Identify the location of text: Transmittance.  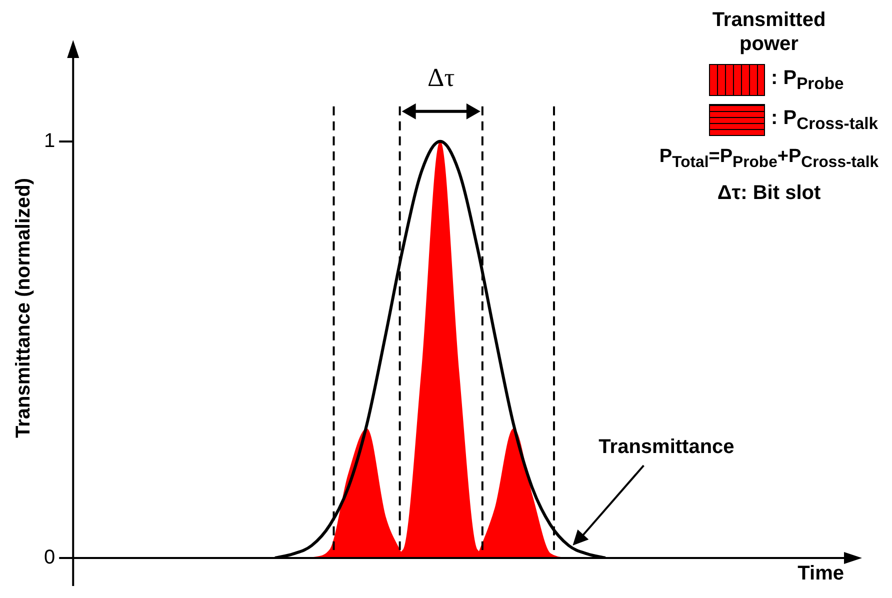
(666, 447).